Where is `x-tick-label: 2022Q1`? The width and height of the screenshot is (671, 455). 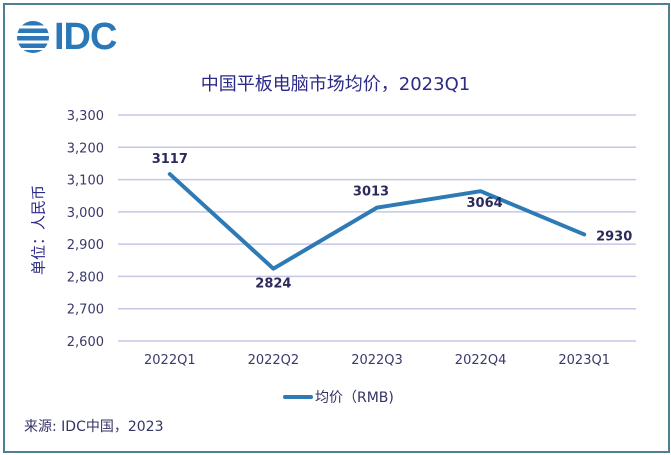
x-tick-label: 2022Q1 is located at coordinates (170, 360).